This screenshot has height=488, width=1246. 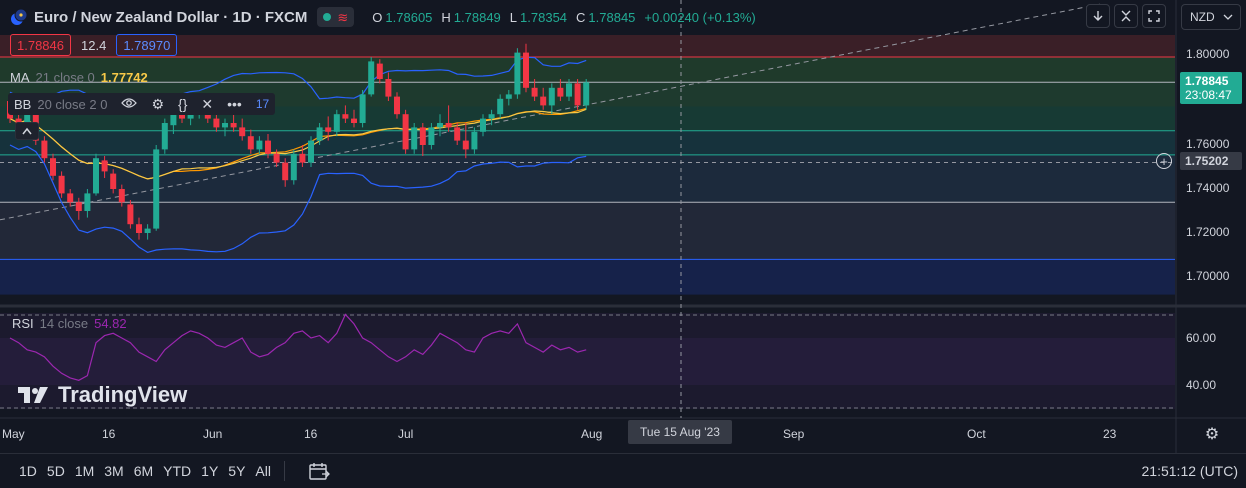 I want to click on spread-value: 12.4, so click(x=94, y=45).